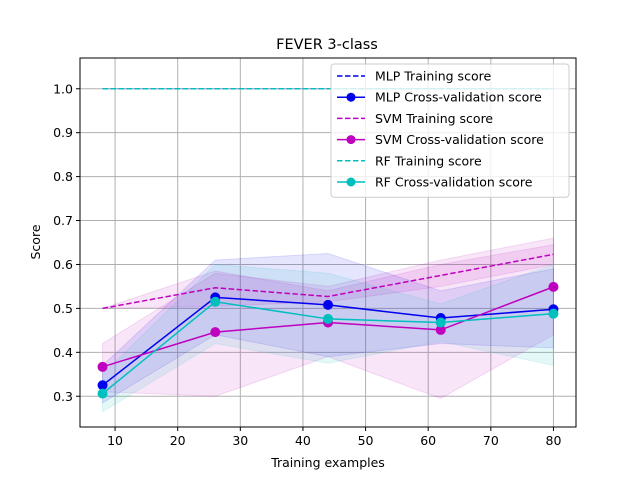  I want to click on legend-label: SVM Cross-validation score, so click(459, 139).